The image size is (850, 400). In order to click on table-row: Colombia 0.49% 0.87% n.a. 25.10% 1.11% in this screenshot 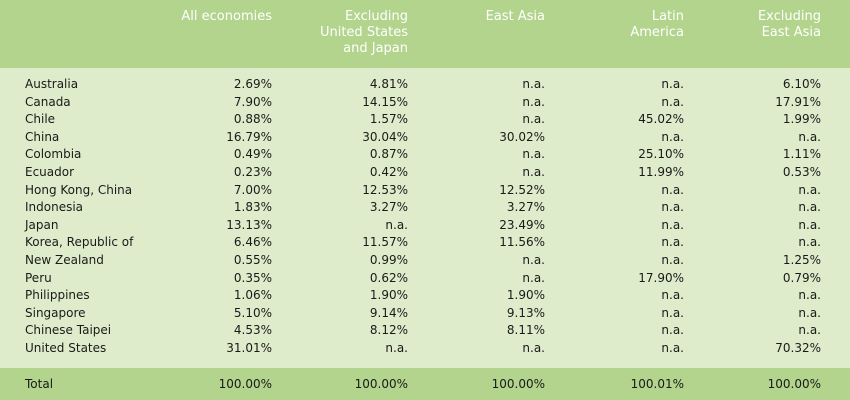, I will do `click(425, 155)`.